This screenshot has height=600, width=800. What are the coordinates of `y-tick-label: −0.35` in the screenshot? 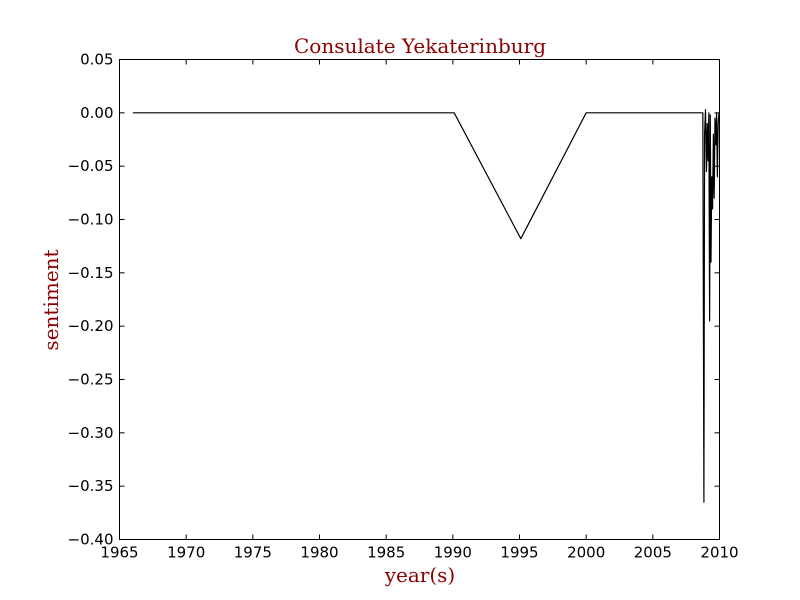 It's located at (91, 486).